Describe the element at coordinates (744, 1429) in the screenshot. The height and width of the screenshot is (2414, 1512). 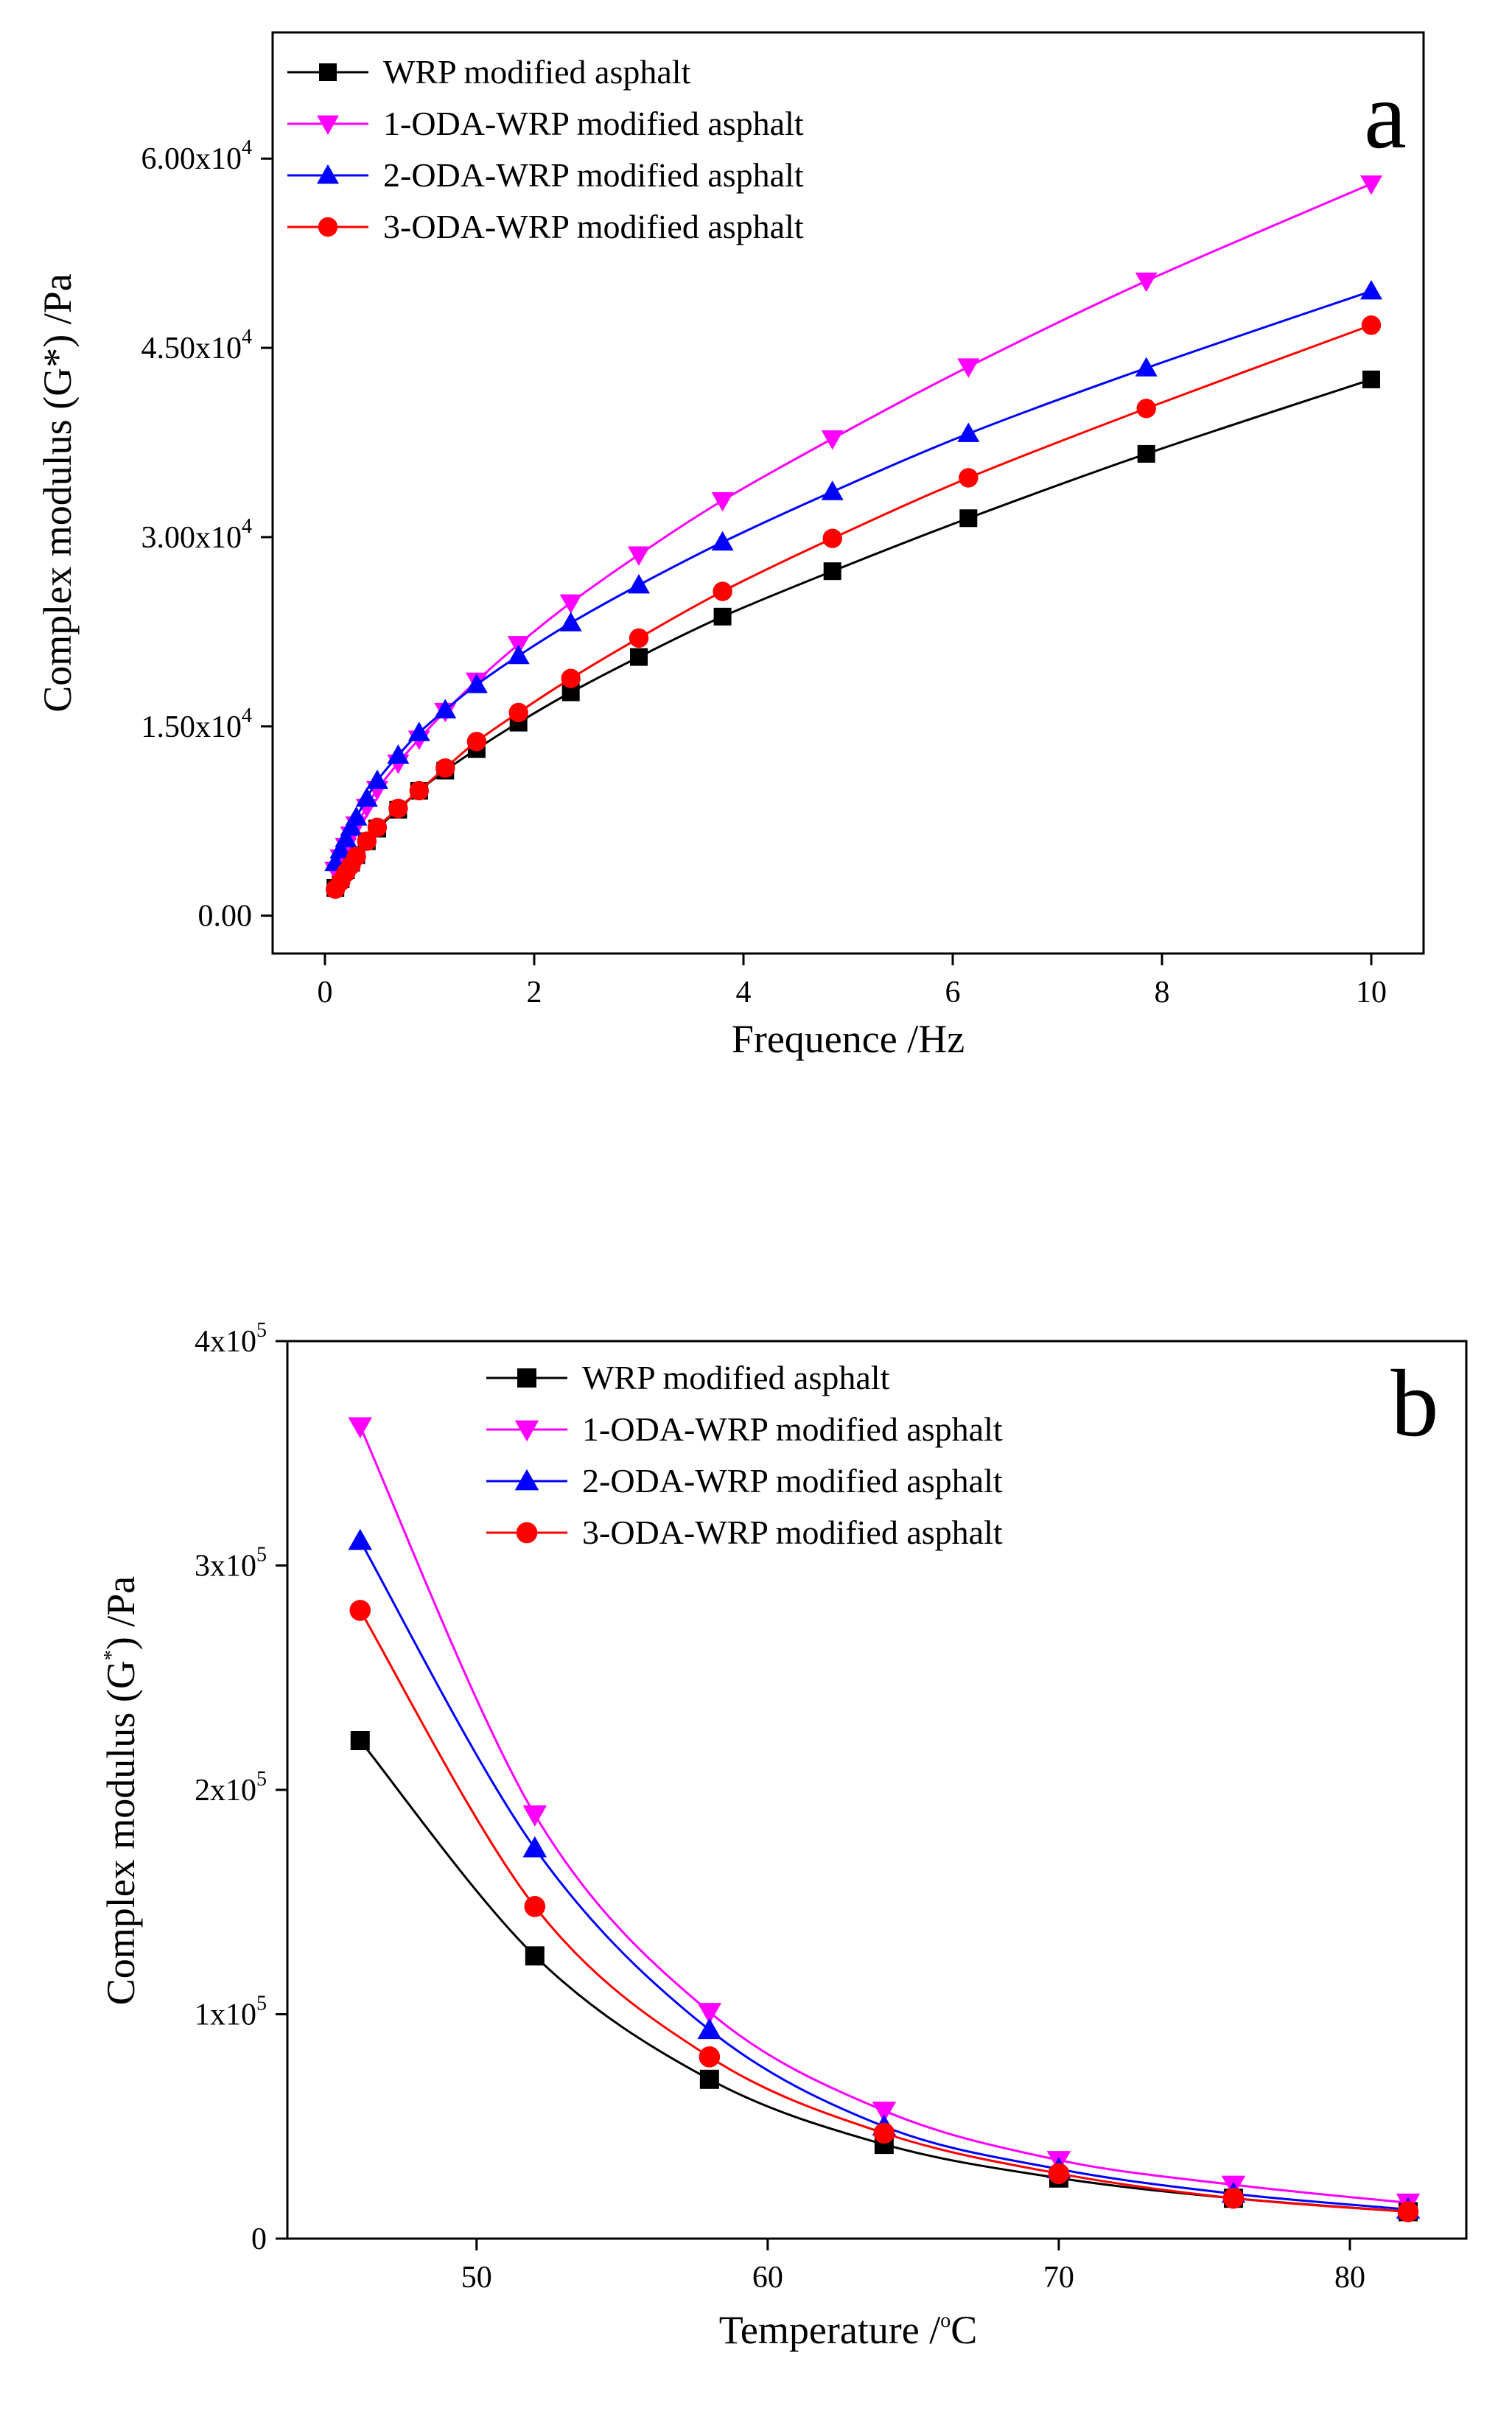
I see `legend-item-2: 1-ODA-WRP modified asphalt` at that location.